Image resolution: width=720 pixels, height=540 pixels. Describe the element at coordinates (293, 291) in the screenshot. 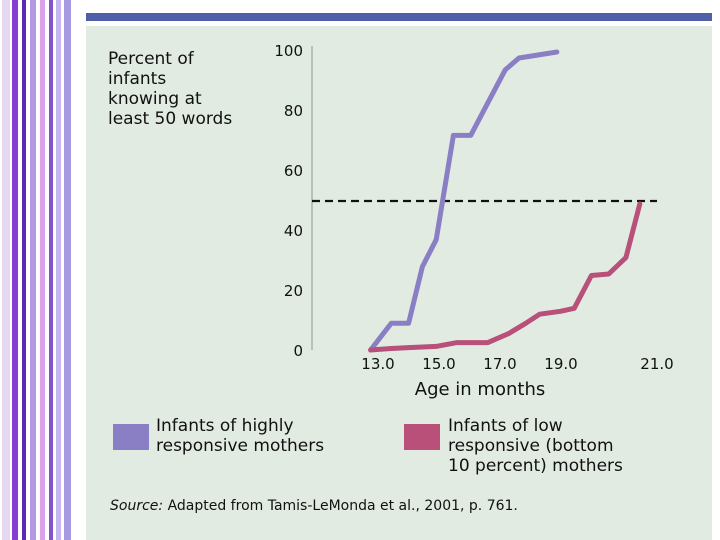

I see `y-tick-label: 20` at that location.